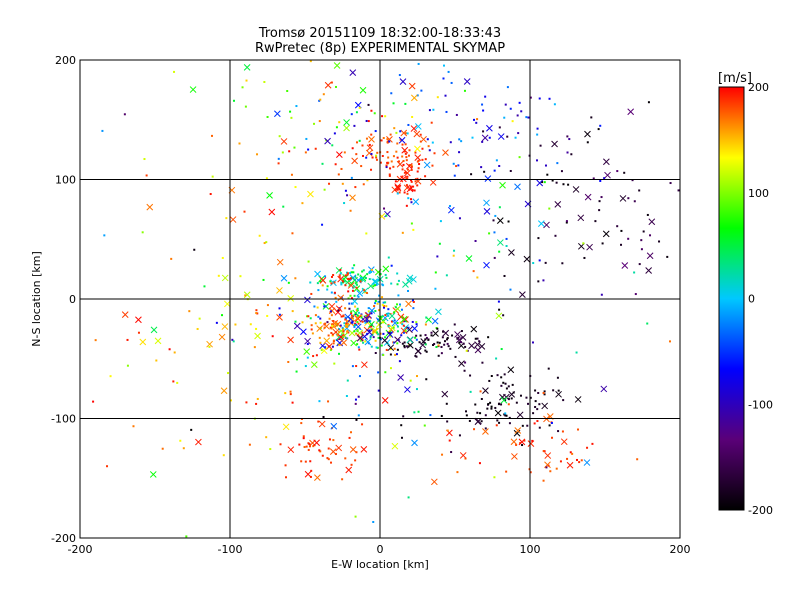 This screenshot has height=600, width=800. Describe the element at coordinates (63, 419) in the screenshot. I see `y-tick-label: -100` at that location.